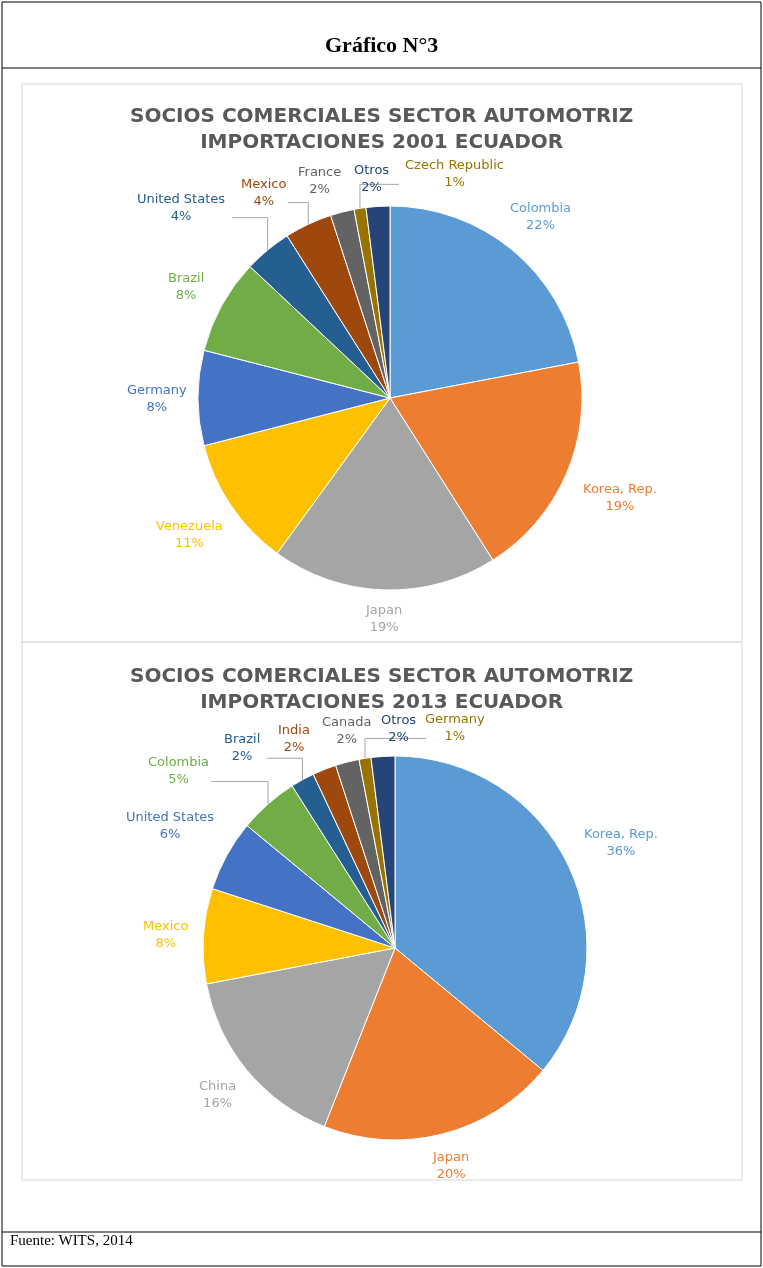 The height and width of the screenshot is (1268, 763). I want to click on data-label: 20%, so click(451, 1173).